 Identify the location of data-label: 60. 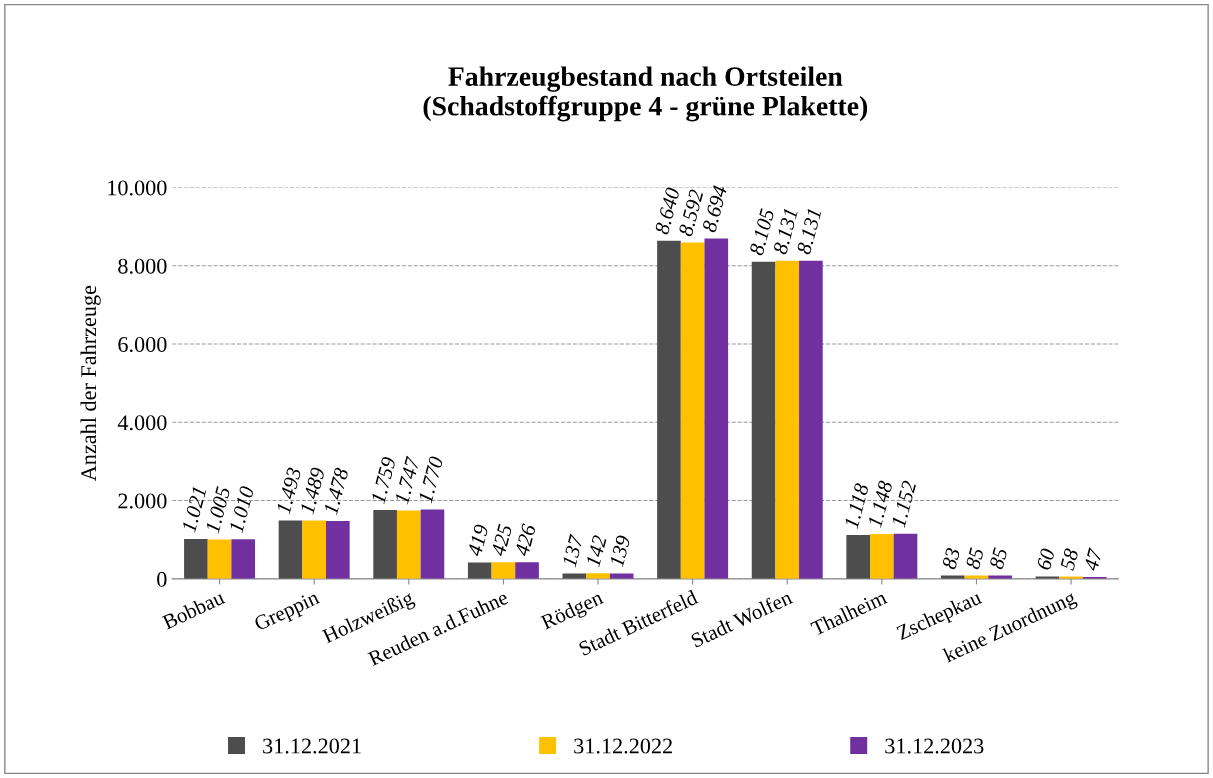
(1046, 559).